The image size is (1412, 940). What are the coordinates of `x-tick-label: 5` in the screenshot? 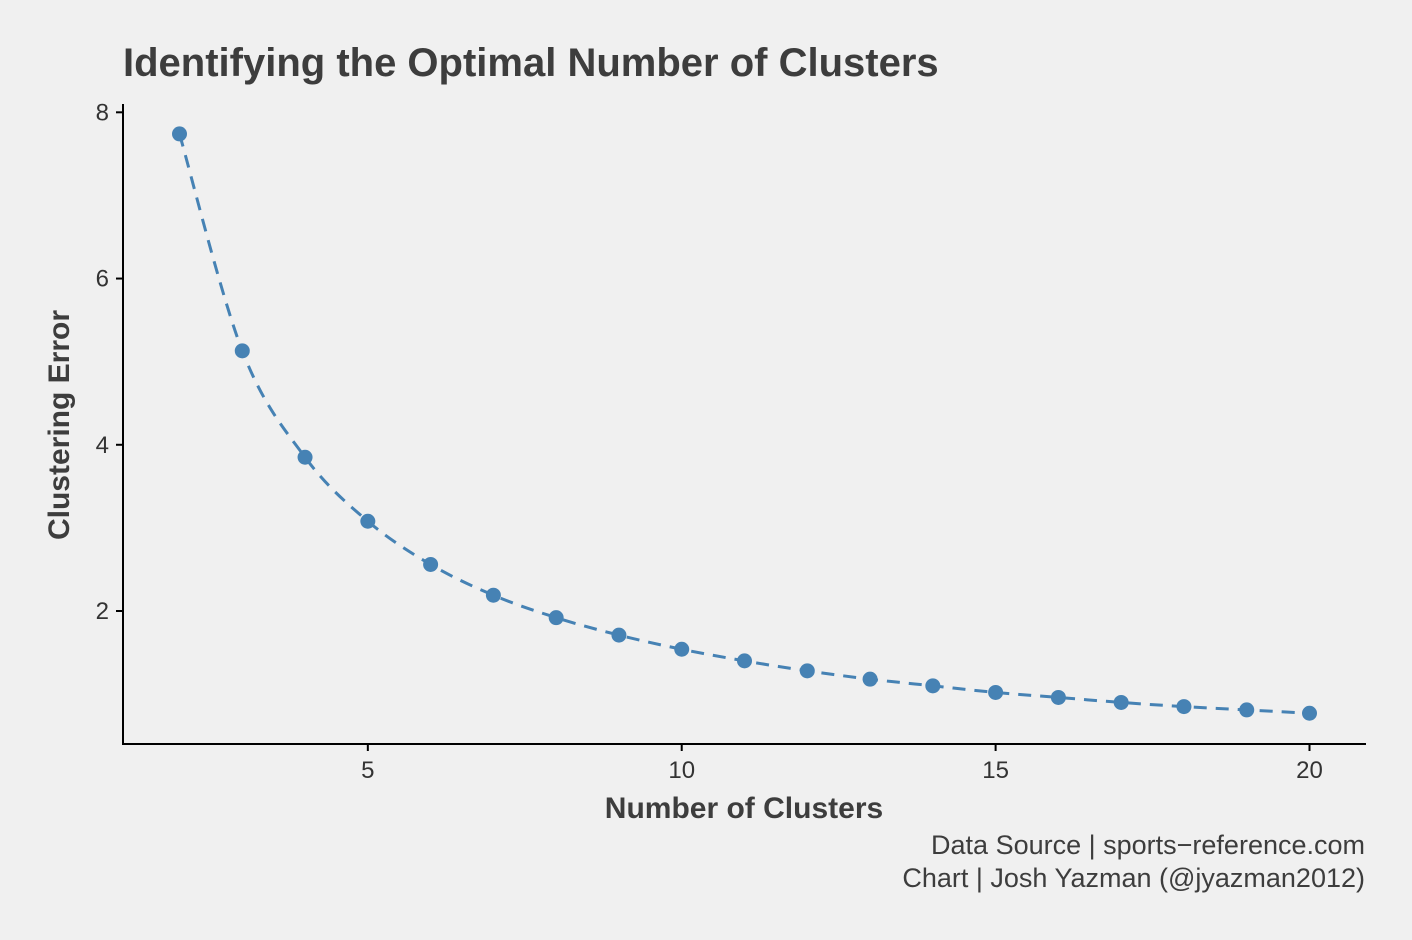 It's located at (367, 770).